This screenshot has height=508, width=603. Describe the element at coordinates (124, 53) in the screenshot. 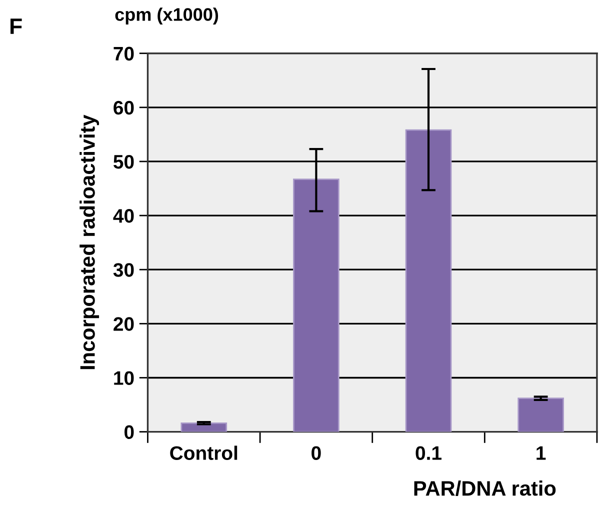

I see `y-tick-label: 70` at that location.